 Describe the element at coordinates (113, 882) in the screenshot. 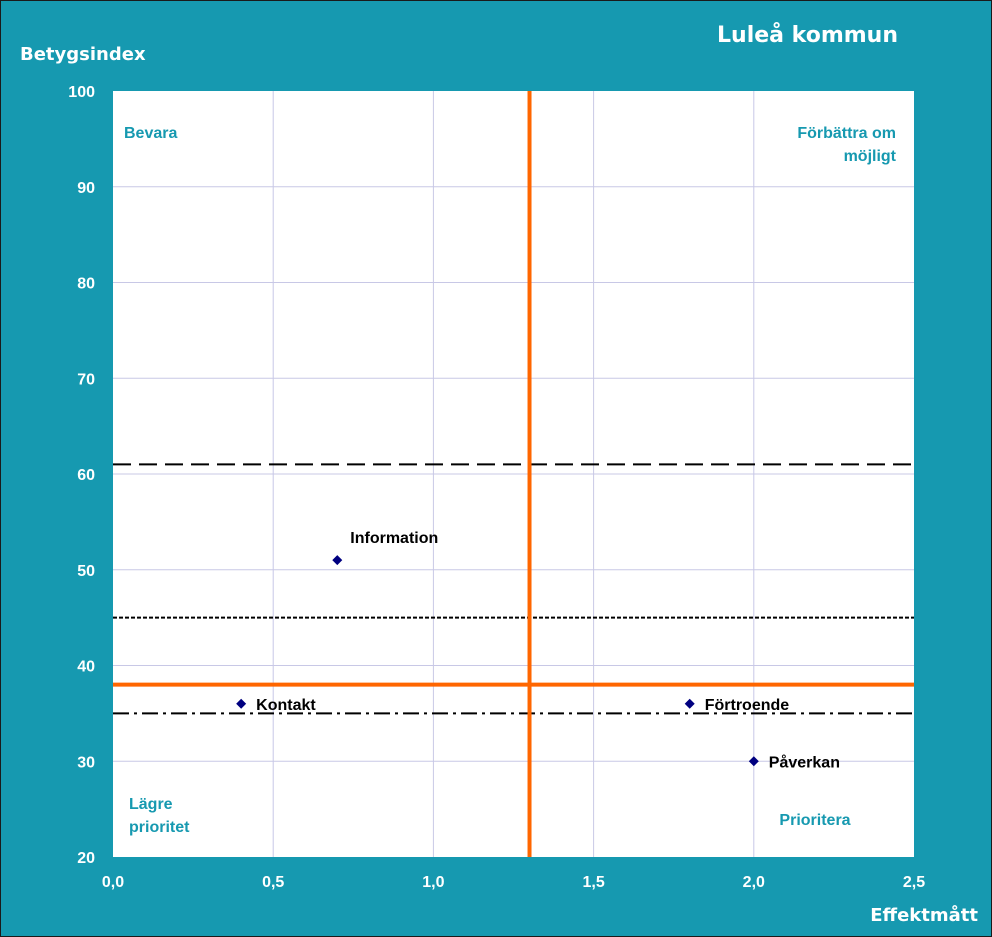

I see `x-tick-label: 0,0` at that location.